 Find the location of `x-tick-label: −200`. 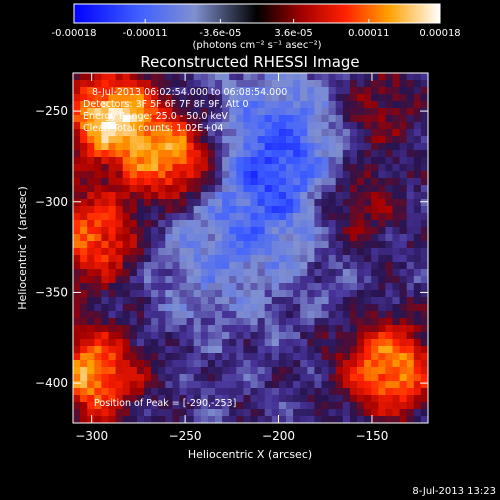

x-tick-label: −200 is located at coordinates (278, 436).